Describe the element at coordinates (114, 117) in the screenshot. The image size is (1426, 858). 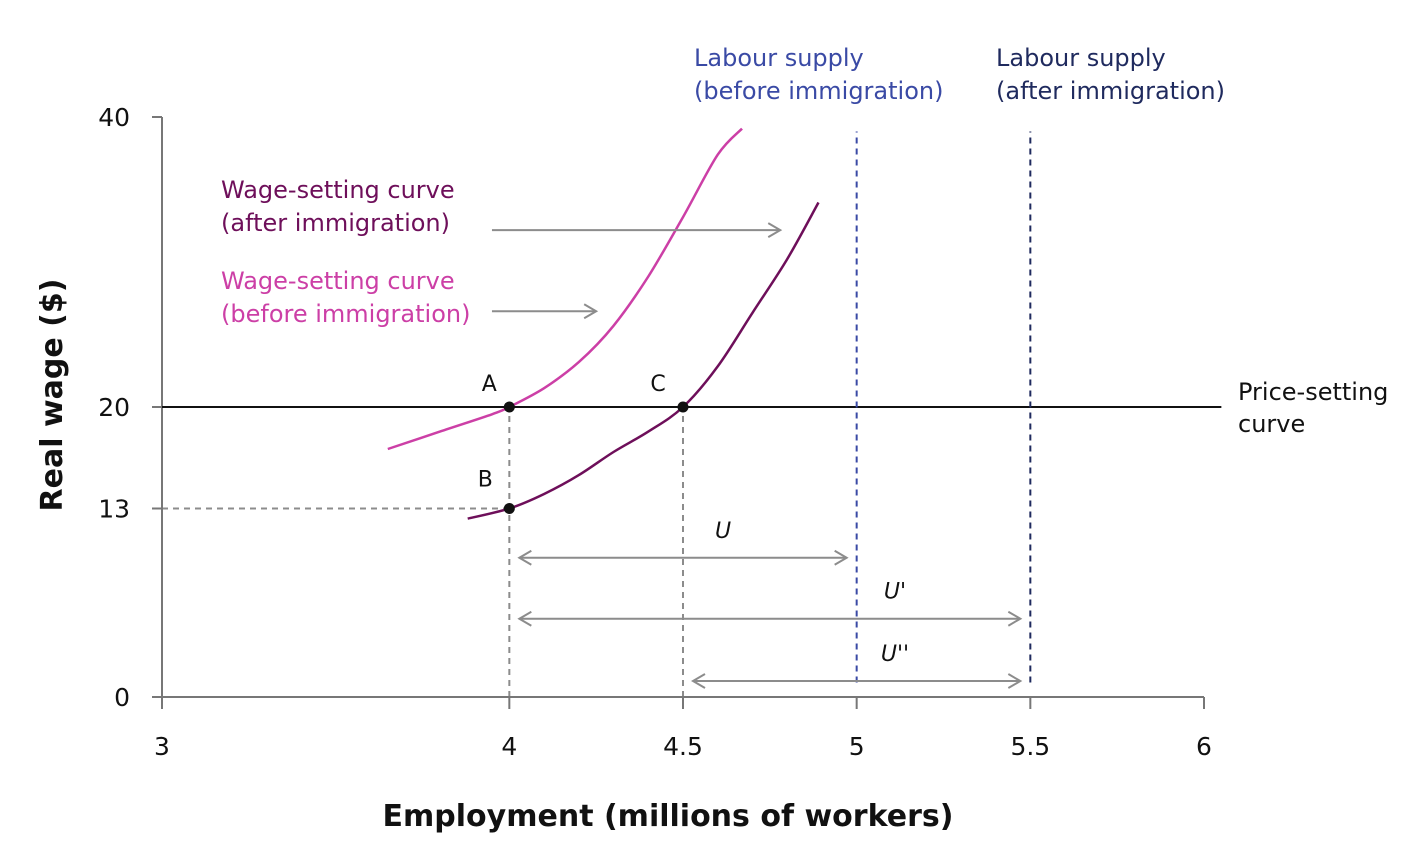
I see `y-tick-label: 40` at that location.